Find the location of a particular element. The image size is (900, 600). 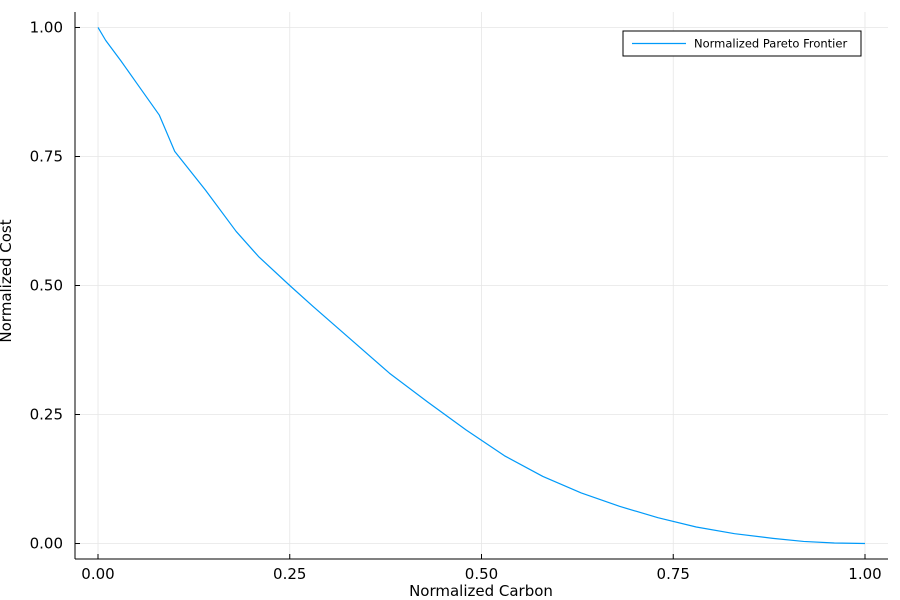

x-tick-label: 0.25 is located at coordinates (289, 574).